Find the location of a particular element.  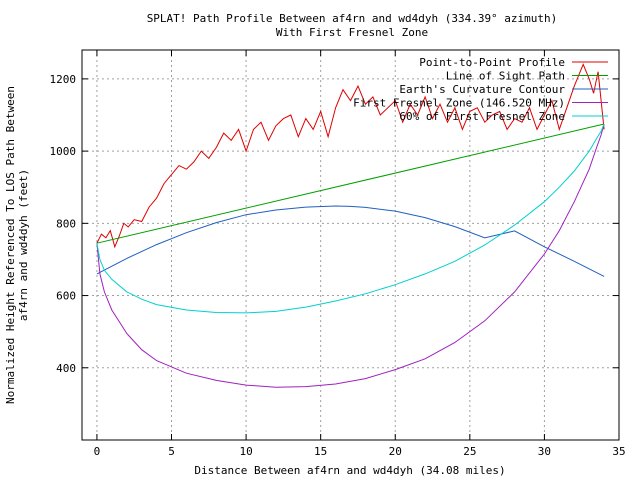

x-tick-label: 25 is located at coordinates (469, 451).